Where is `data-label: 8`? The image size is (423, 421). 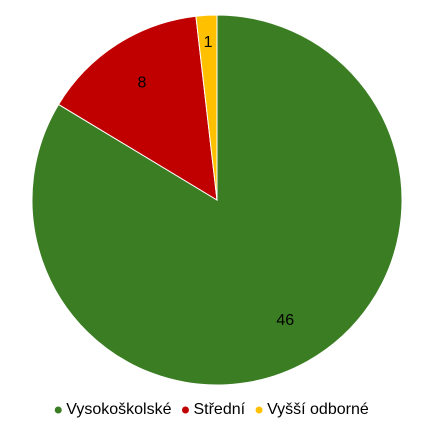
data-label: 8 is located at coordinates (142, 82).